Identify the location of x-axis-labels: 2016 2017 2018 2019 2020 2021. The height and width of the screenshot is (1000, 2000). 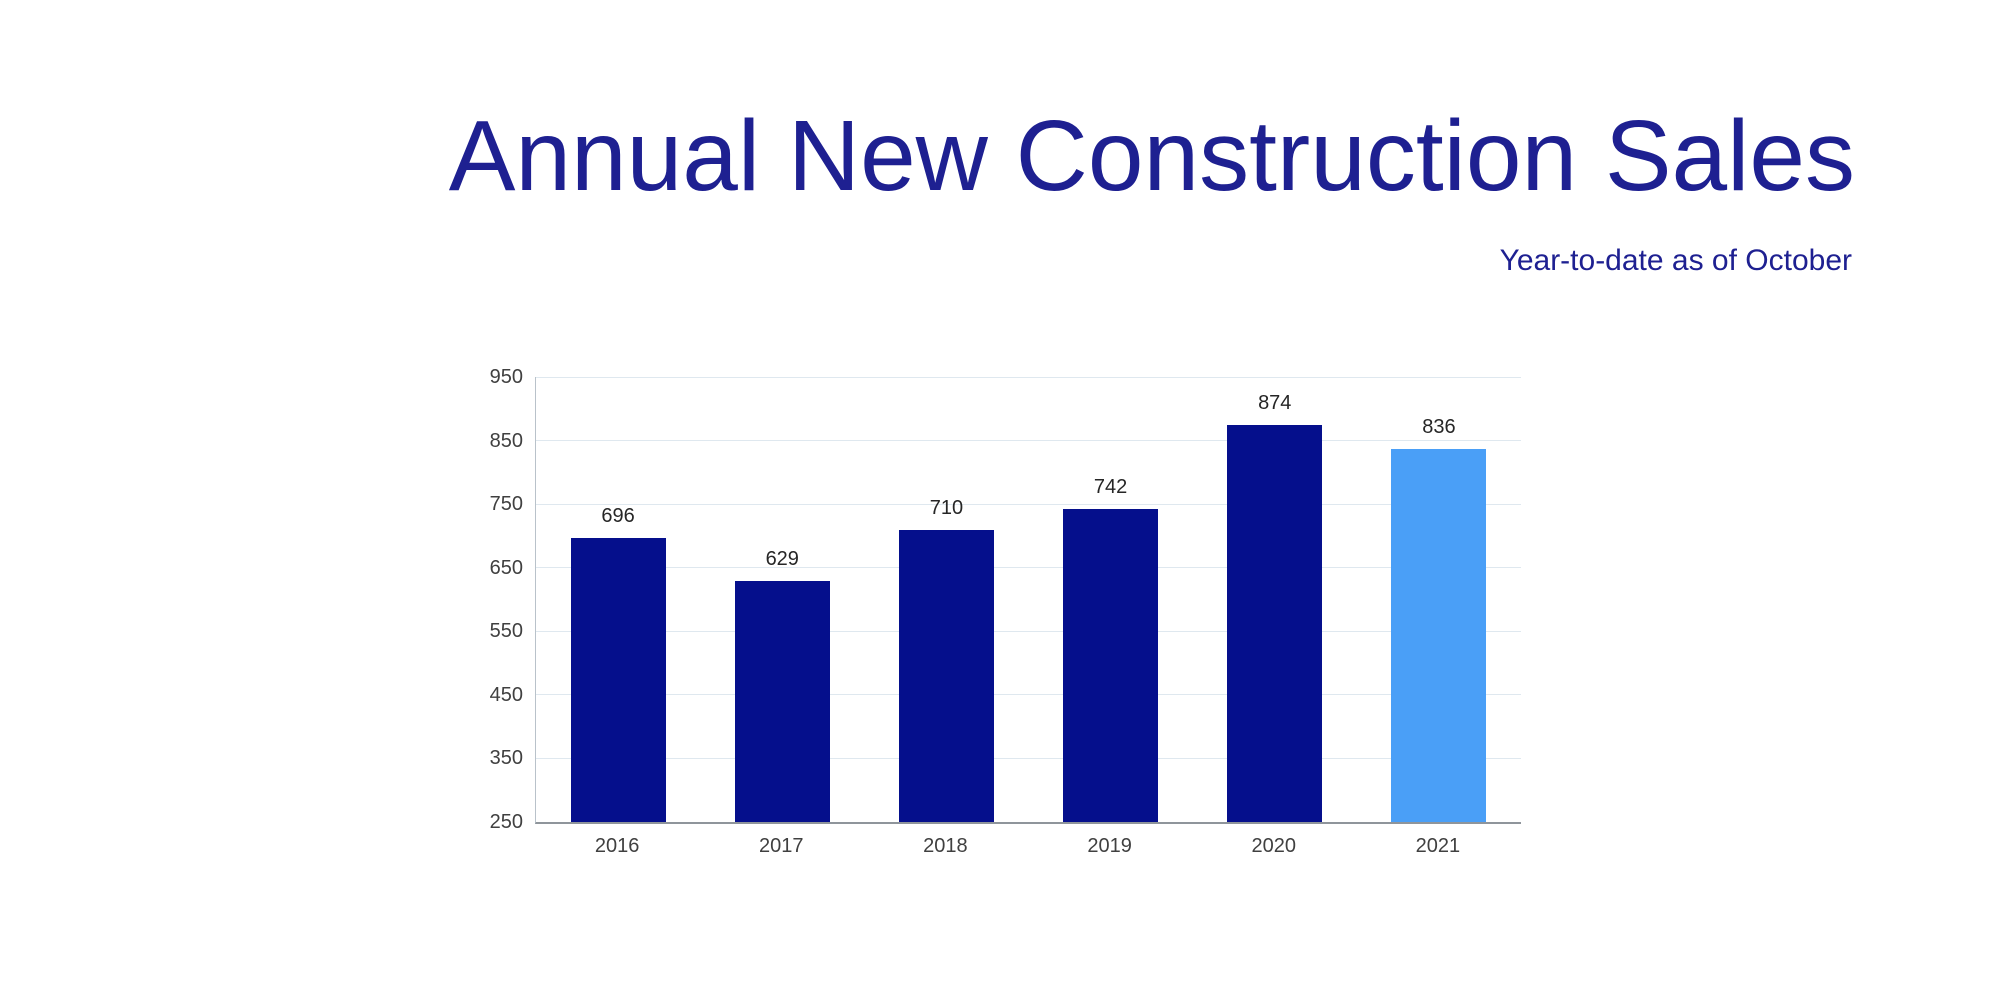
(1027, 848).